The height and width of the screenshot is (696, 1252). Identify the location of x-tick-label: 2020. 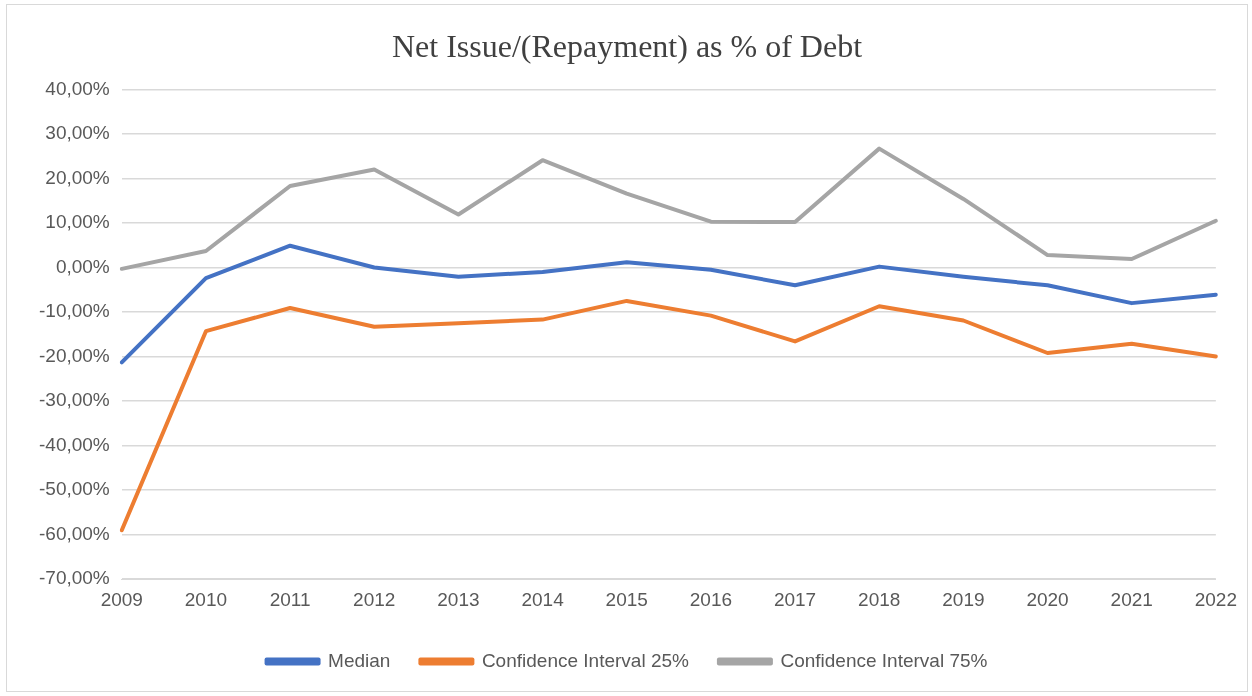
(1047, 599).